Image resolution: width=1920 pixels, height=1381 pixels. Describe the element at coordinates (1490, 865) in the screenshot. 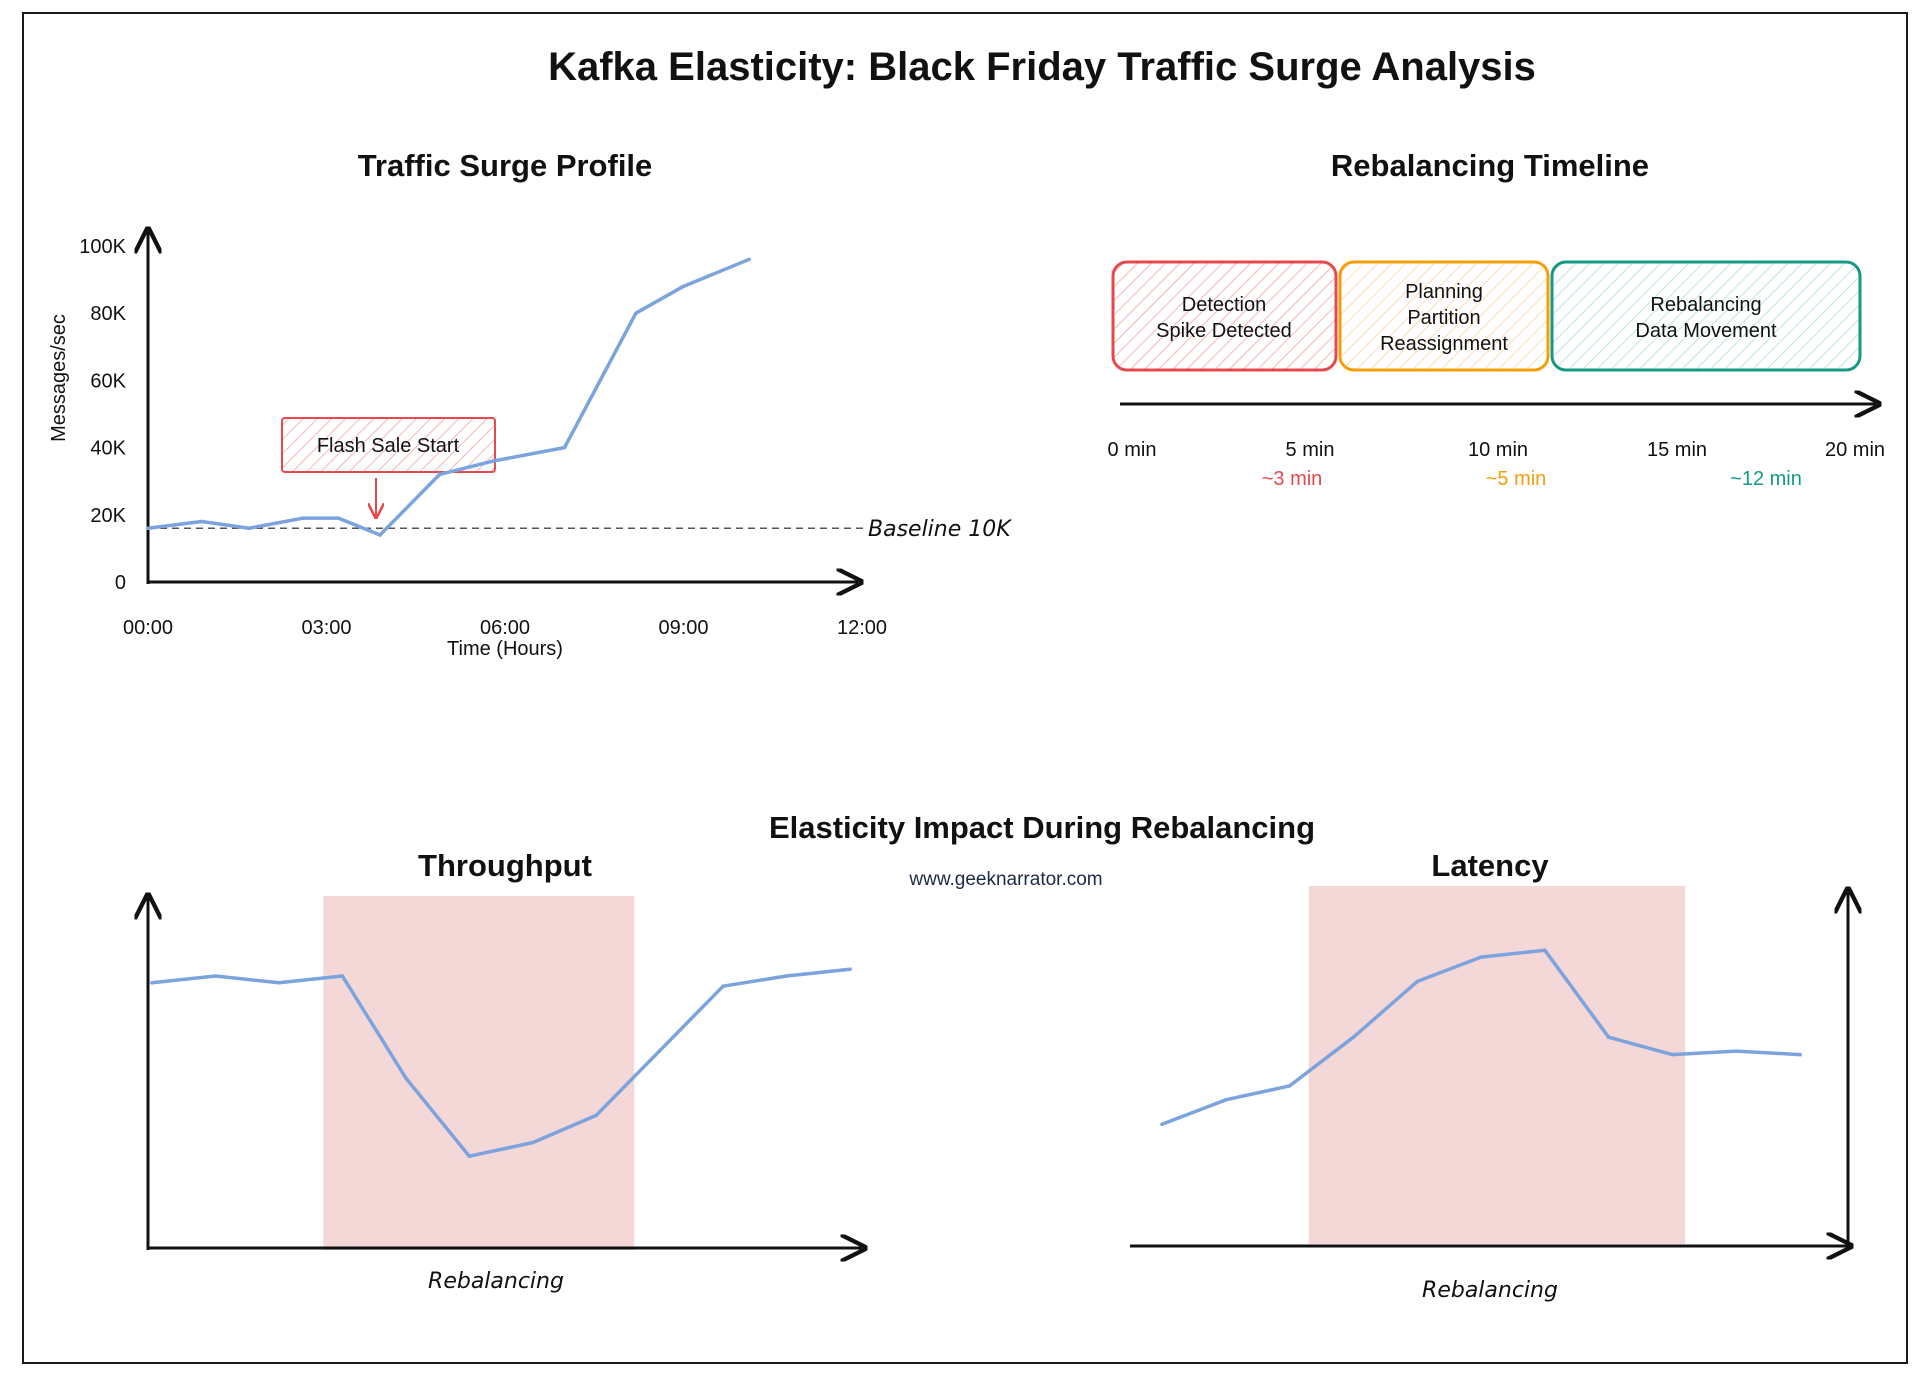

I see `latency-title: Latency` at that location.